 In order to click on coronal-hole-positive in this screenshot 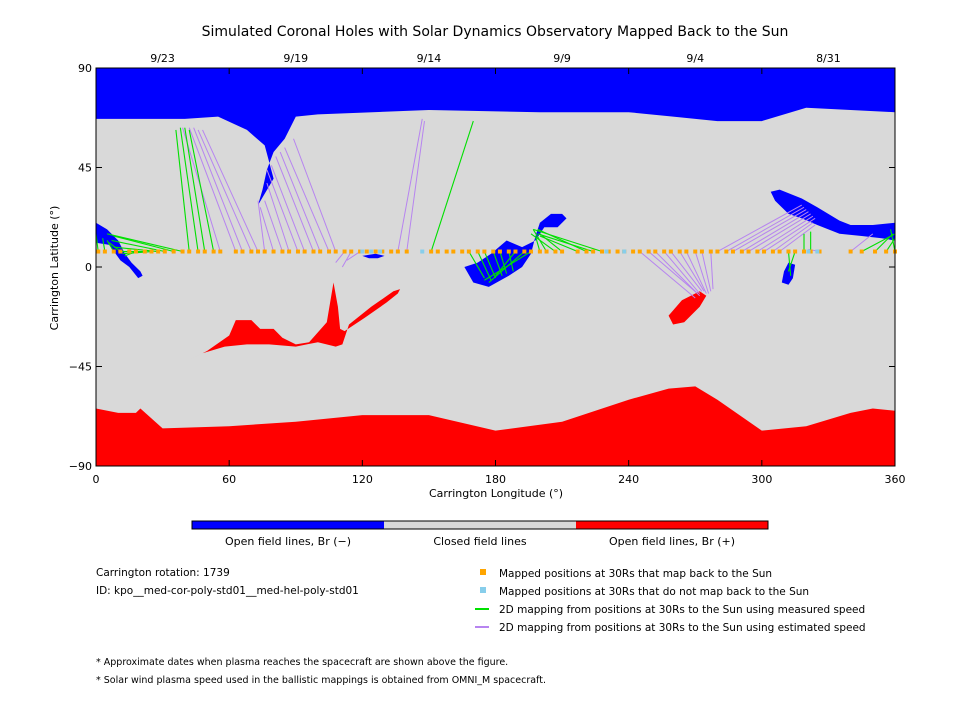, I will do `click(687, 308)`.